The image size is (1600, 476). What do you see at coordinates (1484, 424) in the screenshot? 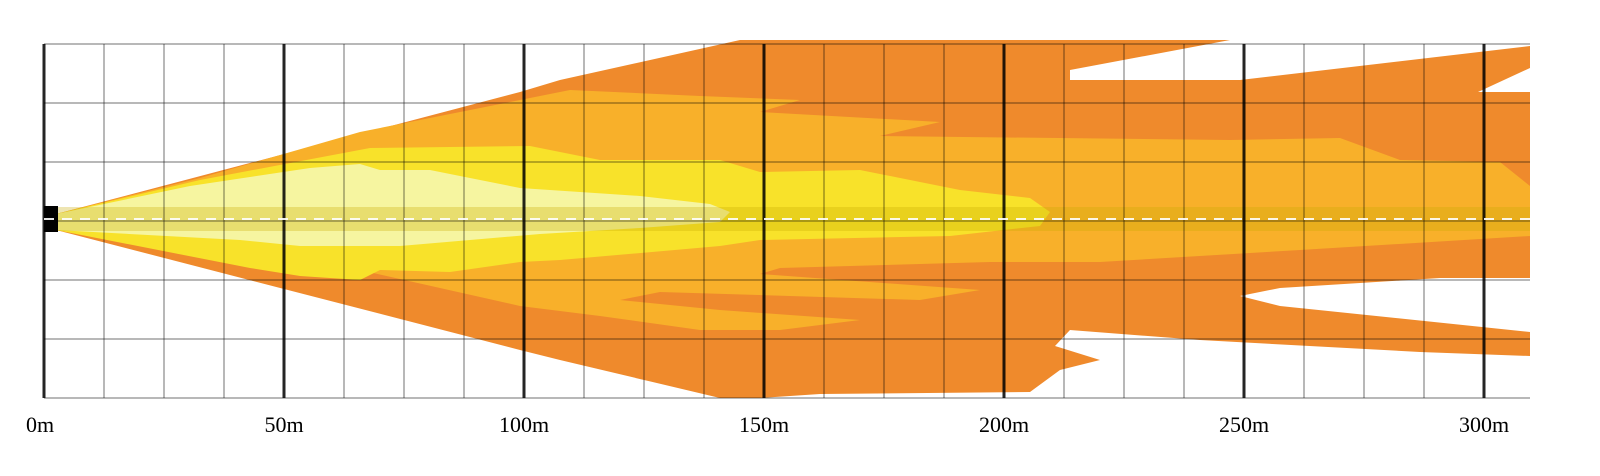
I see `x-tick-label: 300m` at bounding box center [1484, 424].